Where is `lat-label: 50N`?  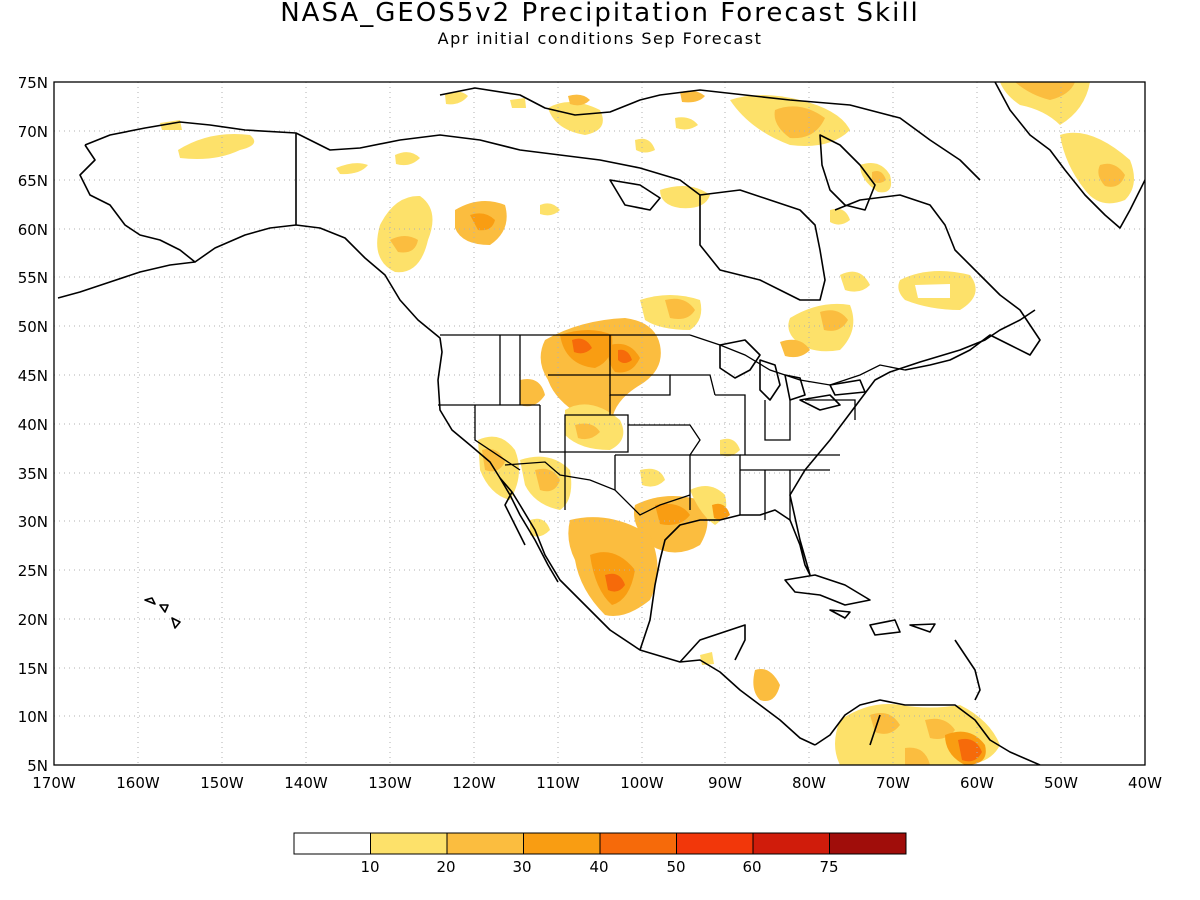 lat-label: 50N is located at coordinates (33, 327).